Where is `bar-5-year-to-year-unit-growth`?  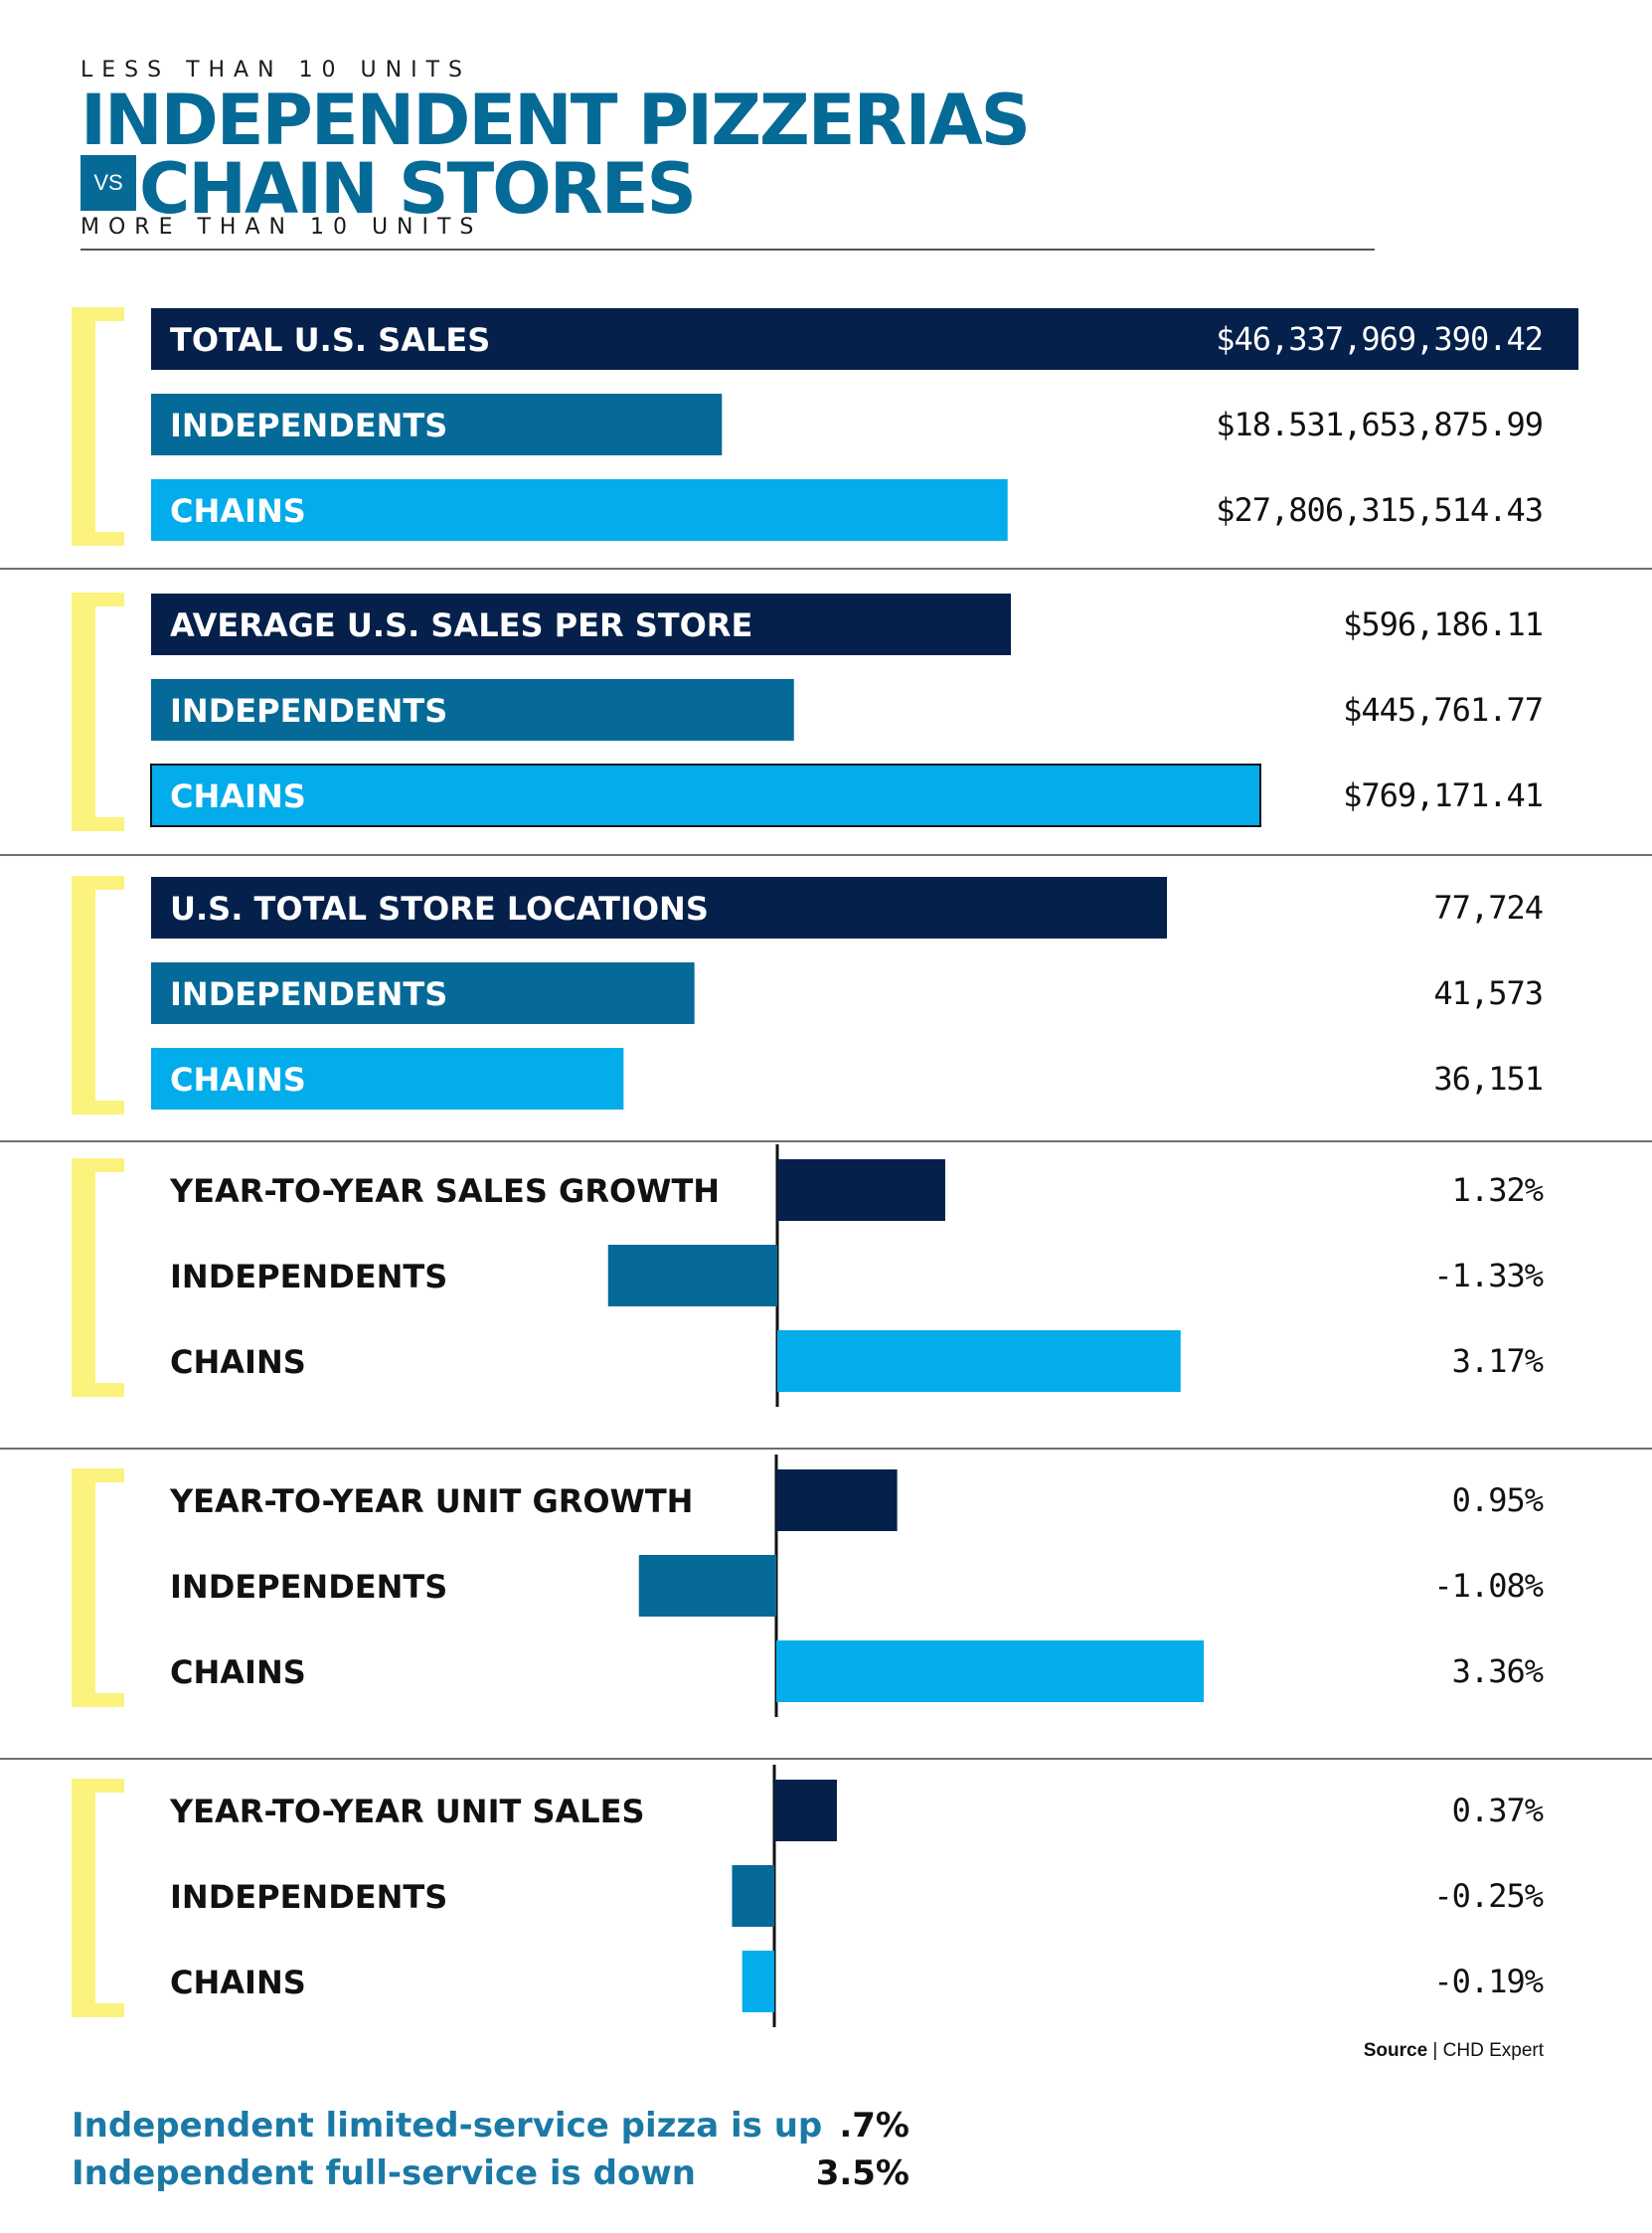
bar-5-year-to-year-unit-growth is located at coordinates (837, 1500).